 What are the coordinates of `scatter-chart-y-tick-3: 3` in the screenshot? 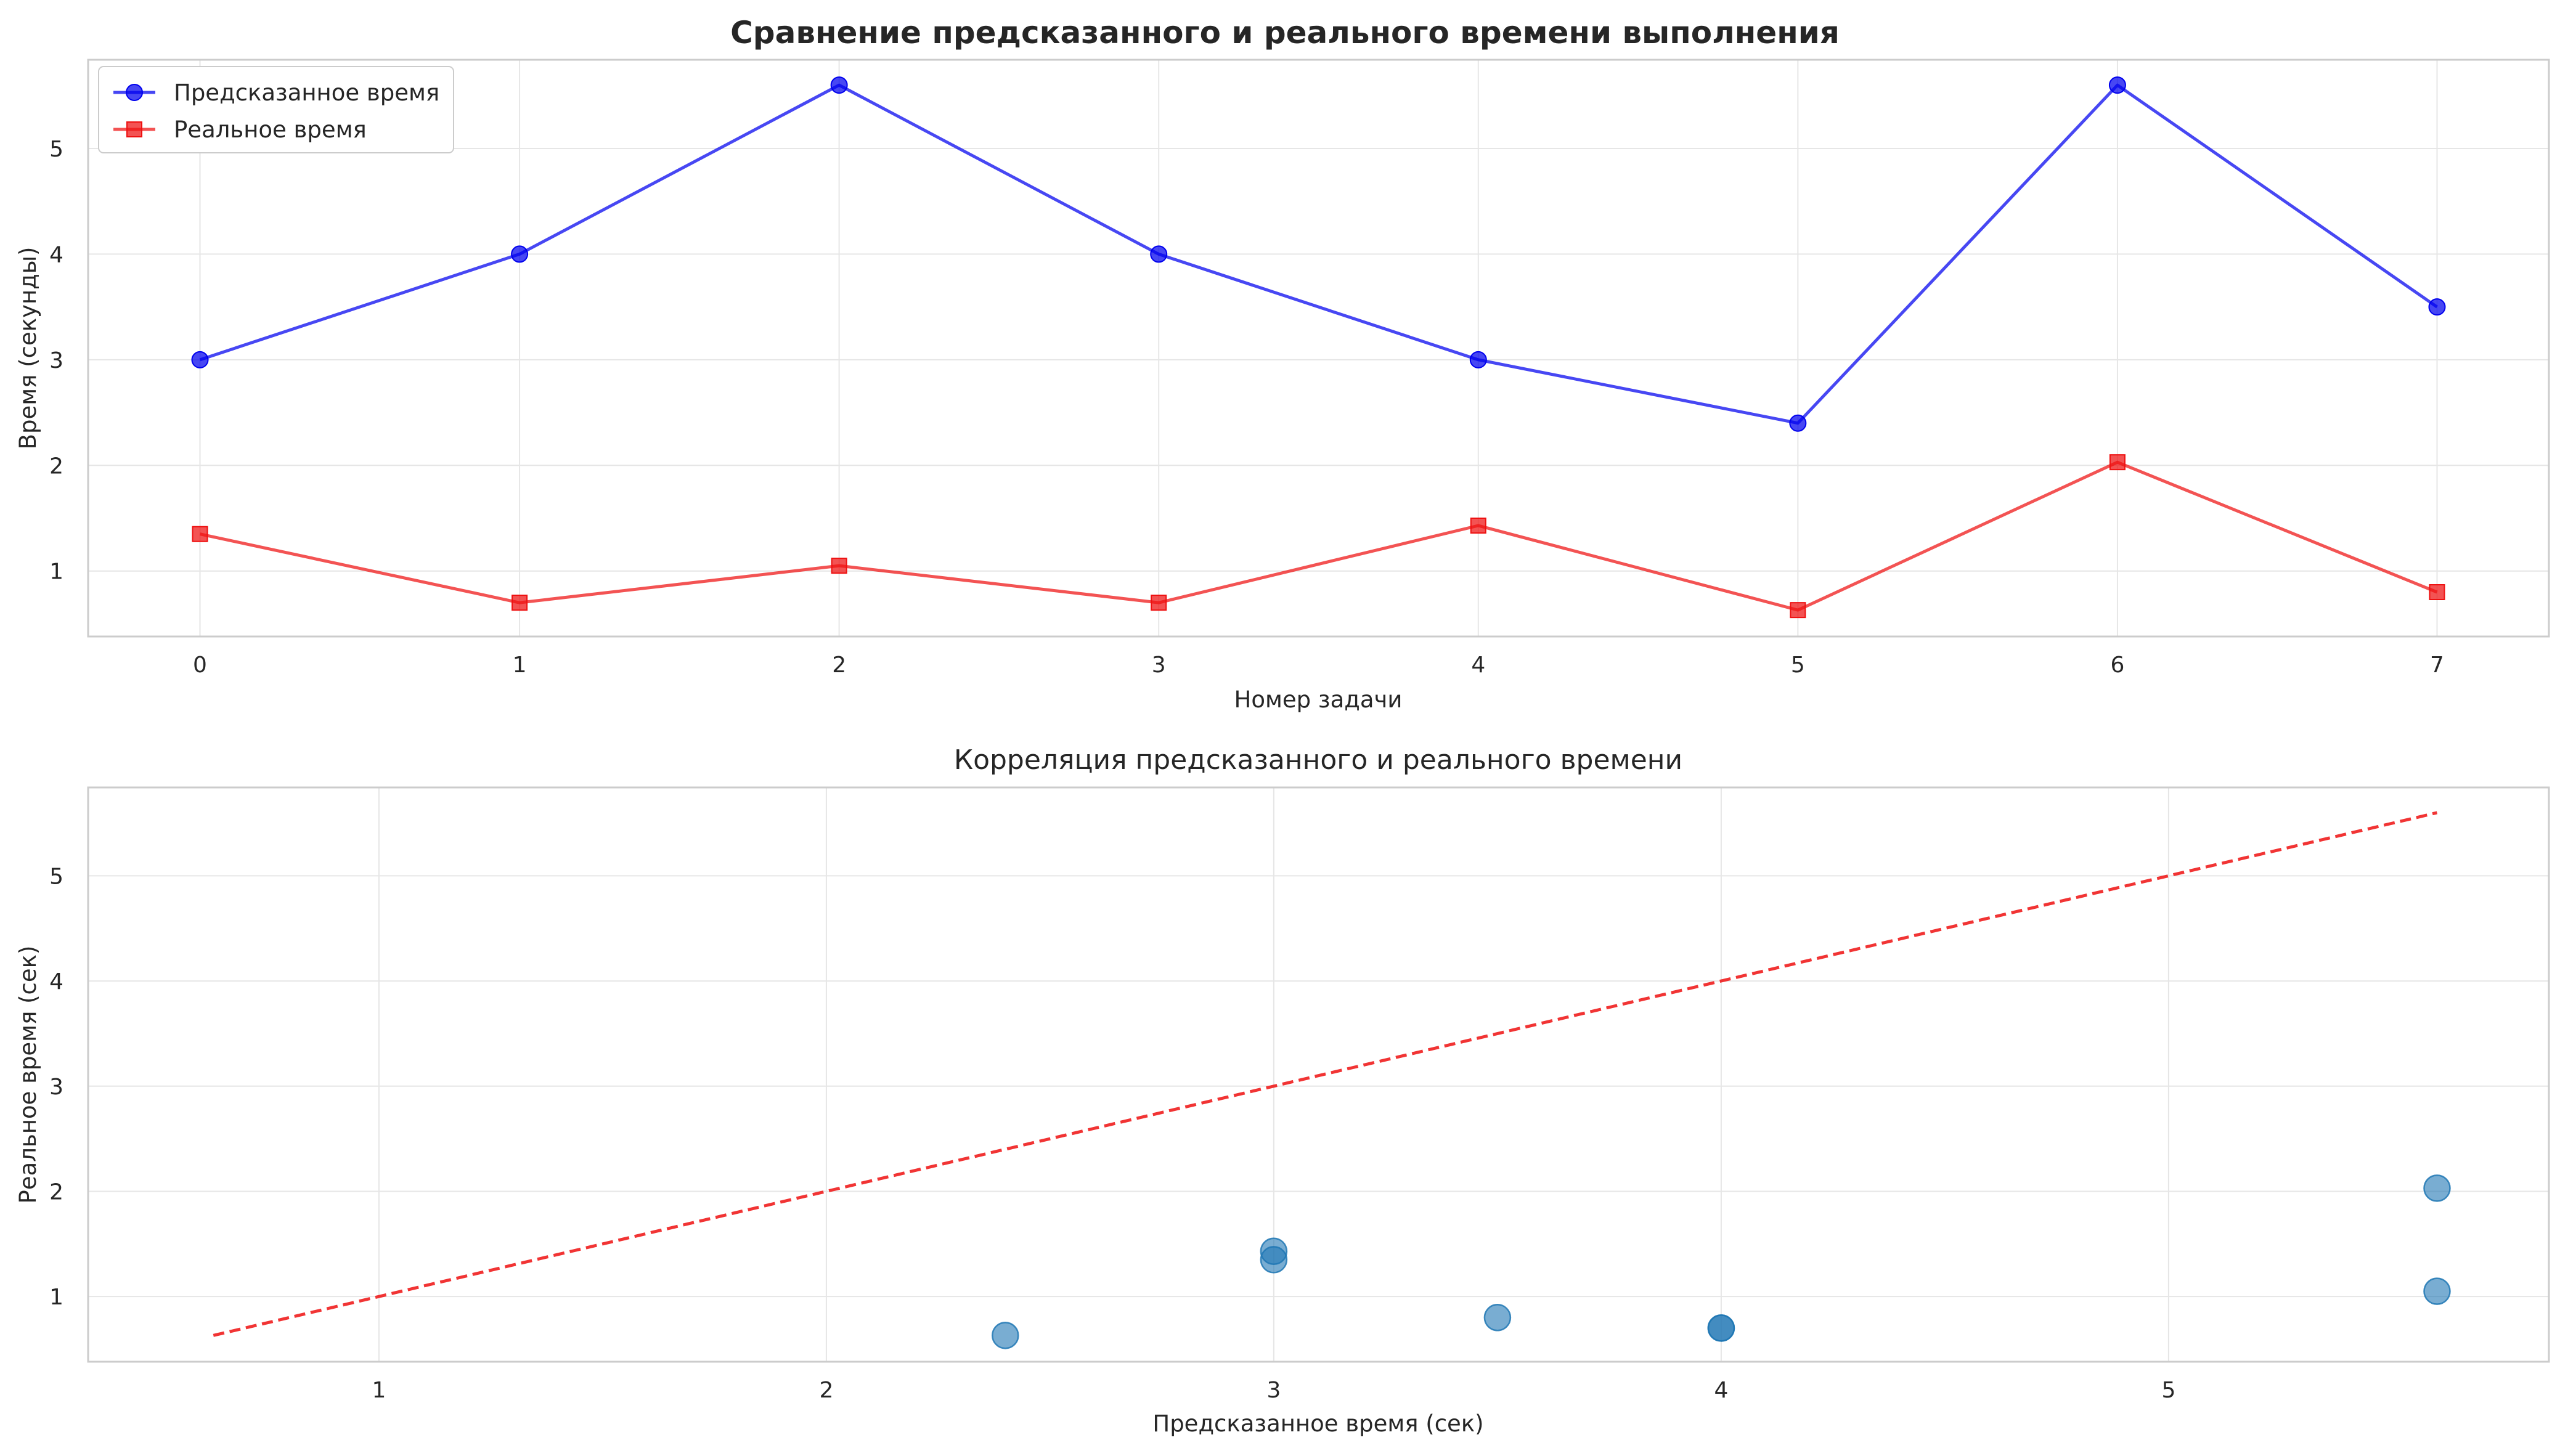 It's located at (56, 1087).